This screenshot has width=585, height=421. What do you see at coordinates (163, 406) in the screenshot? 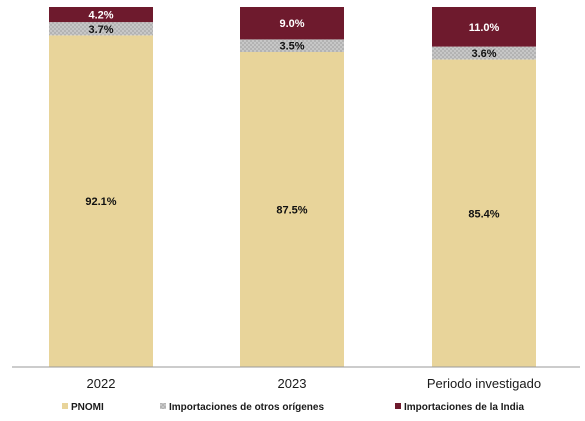
I see `legend-swatch-importaciones-de-otros-origenes` at bounding box center [163, 406].